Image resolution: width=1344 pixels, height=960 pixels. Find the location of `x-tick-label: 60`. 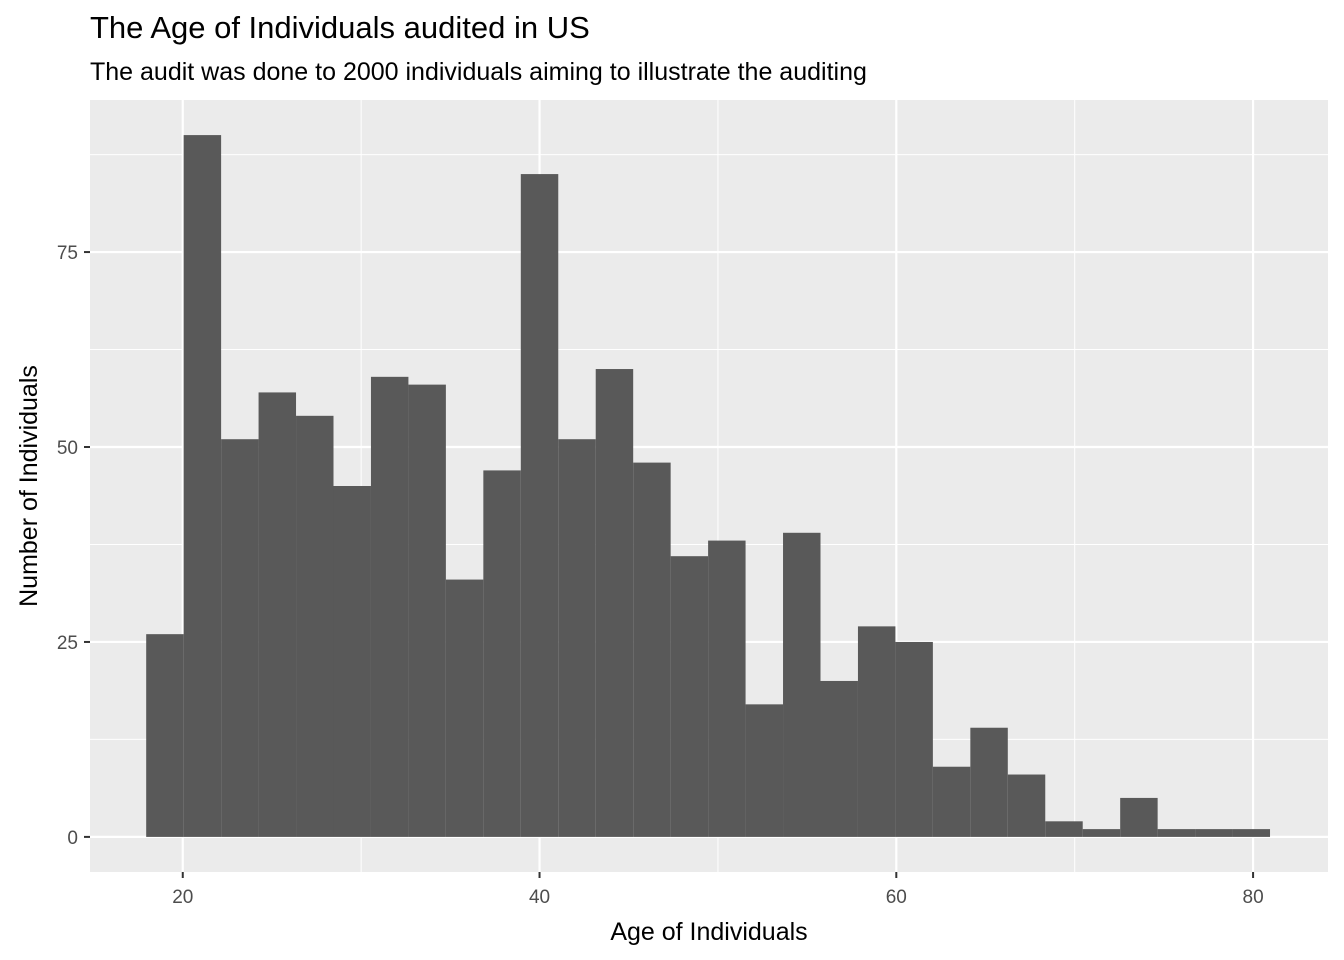

x-tick-label: 60 is located at coordinates (896, 897).